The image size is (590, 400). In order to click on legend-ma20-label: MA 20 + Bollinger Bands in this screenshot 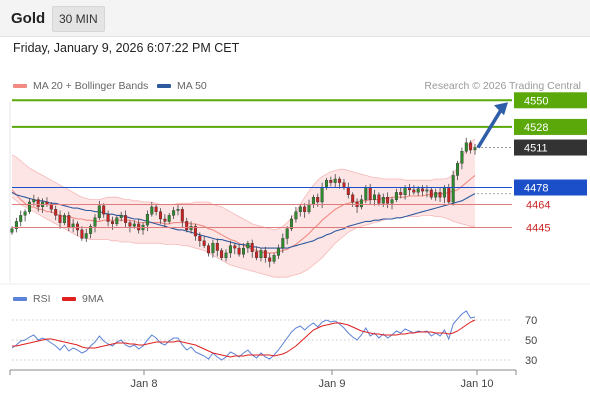, I will do `click(91, 86)`.